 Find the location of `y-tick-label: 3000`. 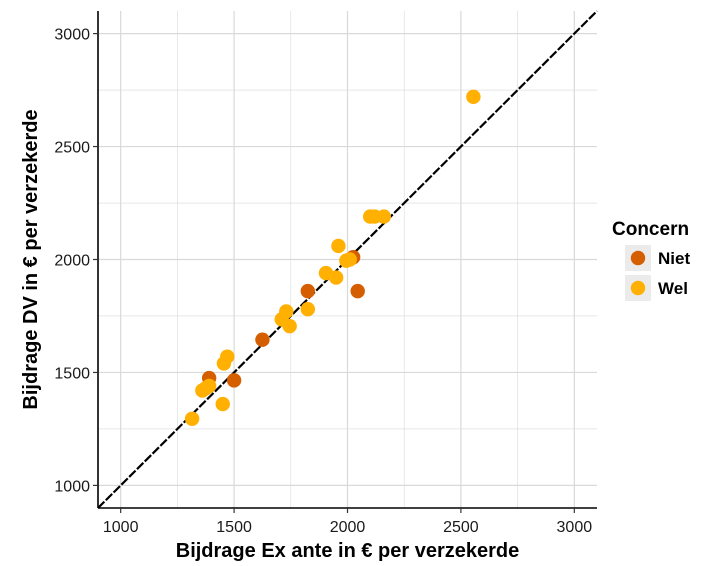

y-tick-label: 3000 is located at coordinates (72, 35).